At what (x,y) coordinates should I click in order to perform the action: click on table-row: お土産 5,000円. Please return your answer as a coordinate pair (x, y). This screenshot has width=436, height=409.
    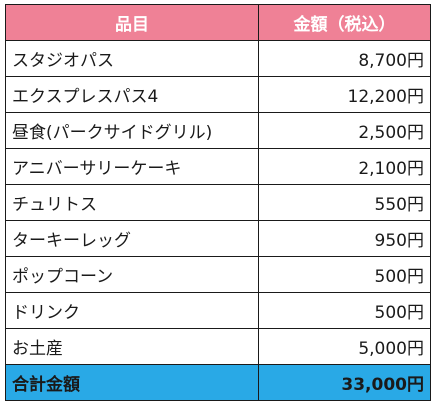
    Looking at the image, I should click on (218, 346).